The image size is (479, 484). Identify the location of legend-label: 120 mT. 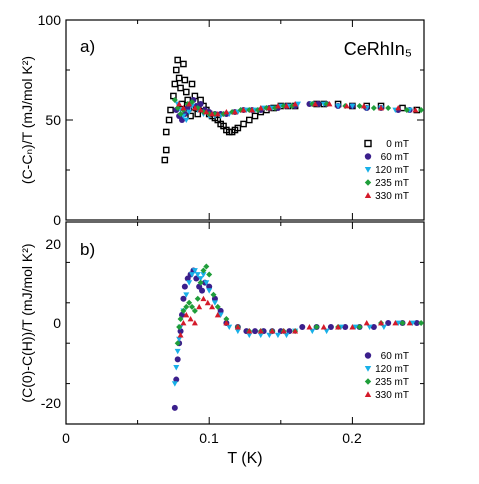
(392, 369).